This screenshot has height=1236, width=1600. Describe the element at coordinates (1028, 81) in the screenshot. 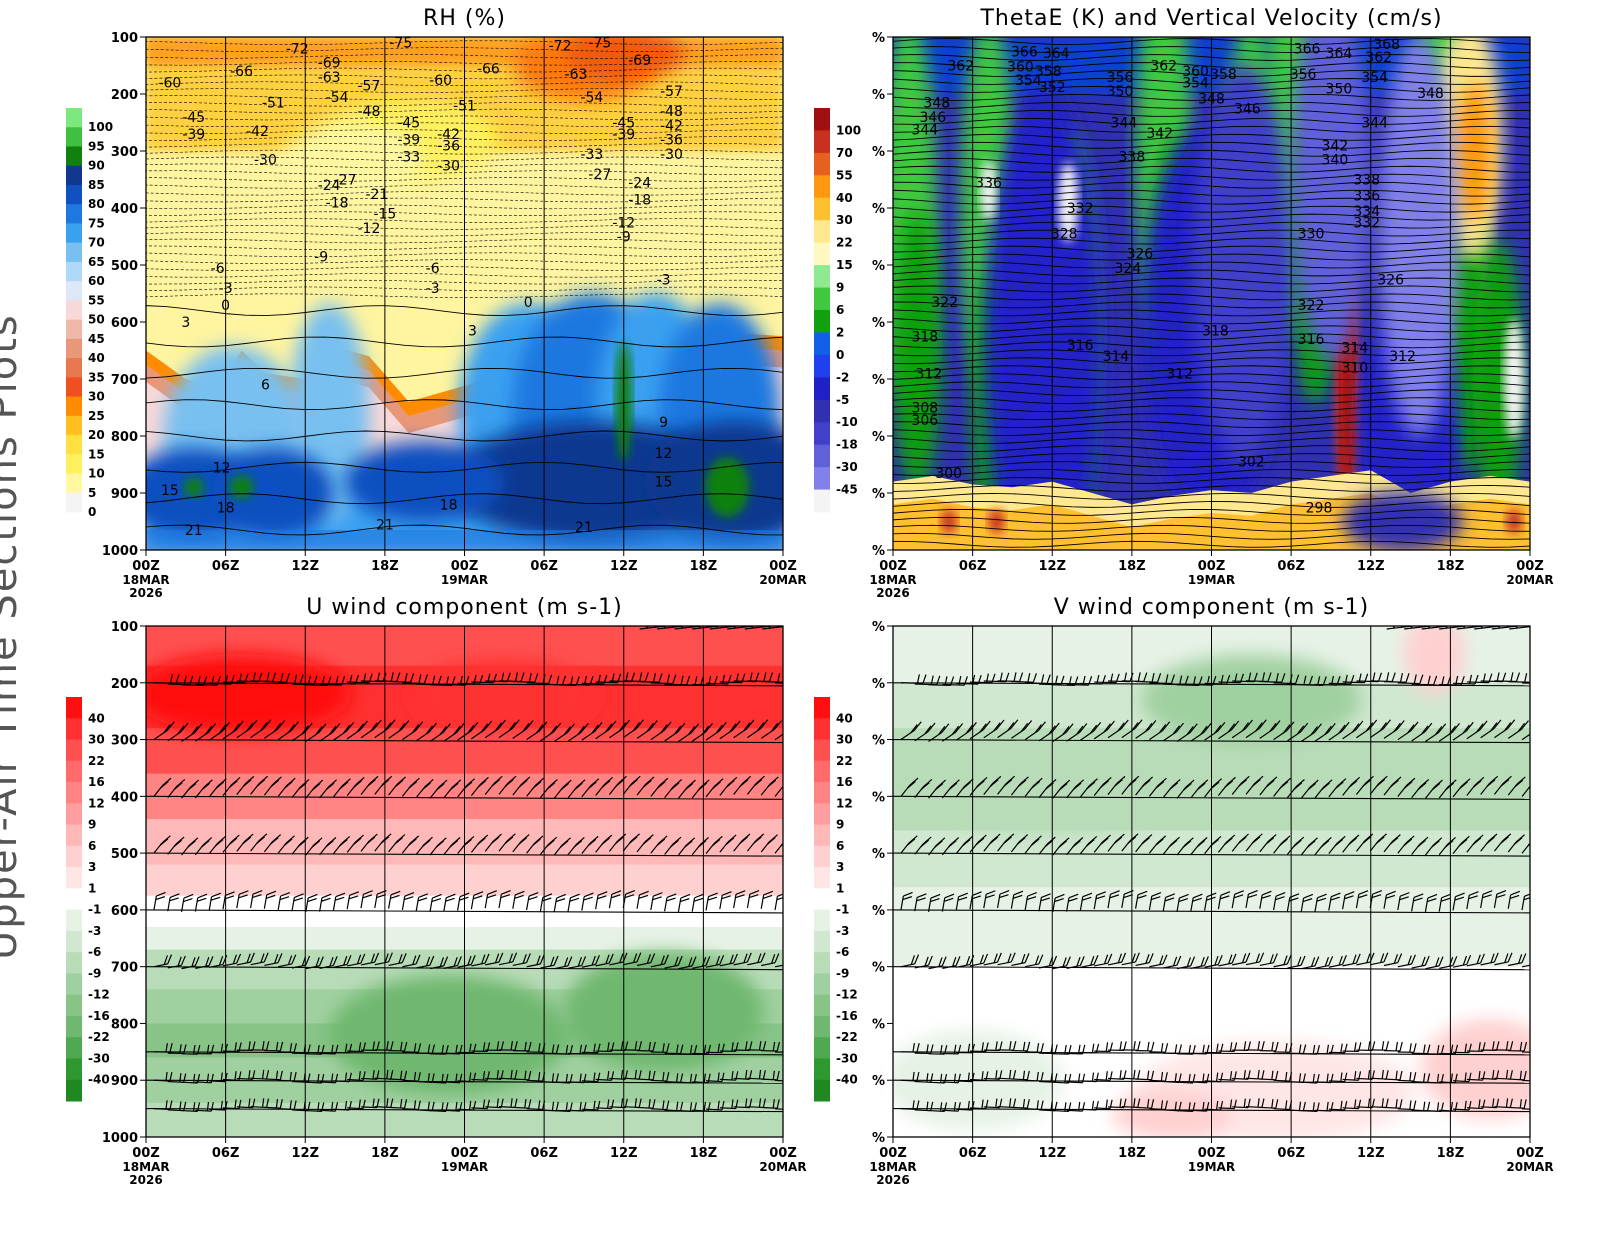

I see `thetae-contour-label: 354` at that location.